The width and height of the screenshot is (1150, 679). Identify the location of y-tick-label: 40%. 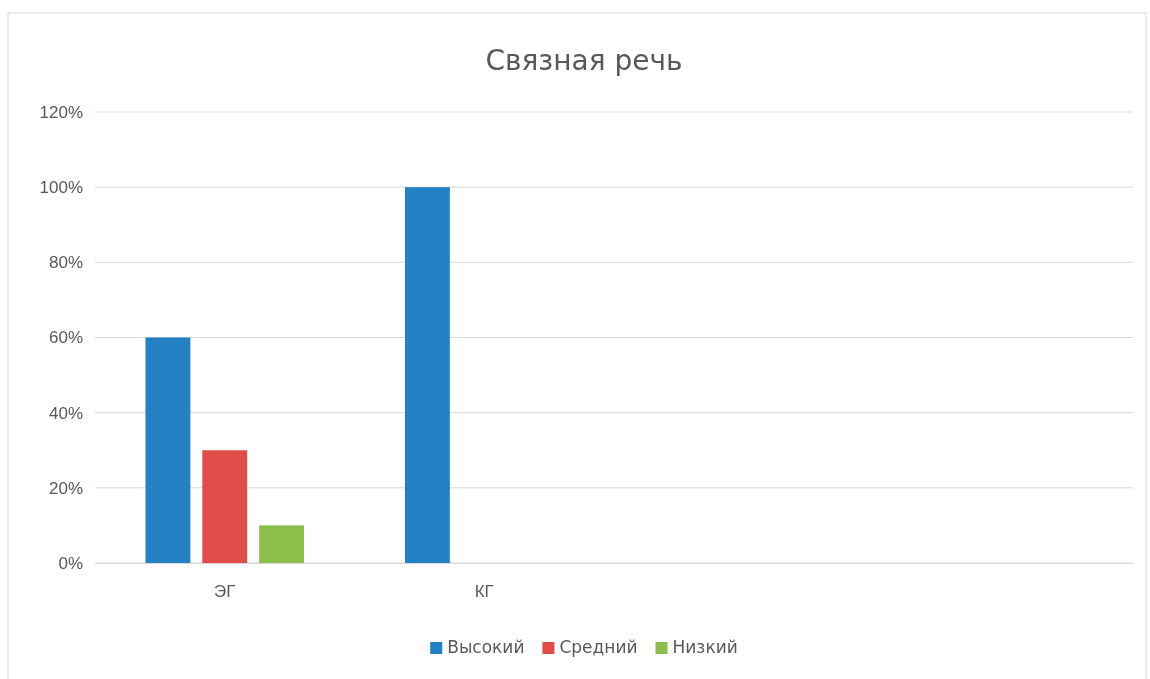
(65, 413).